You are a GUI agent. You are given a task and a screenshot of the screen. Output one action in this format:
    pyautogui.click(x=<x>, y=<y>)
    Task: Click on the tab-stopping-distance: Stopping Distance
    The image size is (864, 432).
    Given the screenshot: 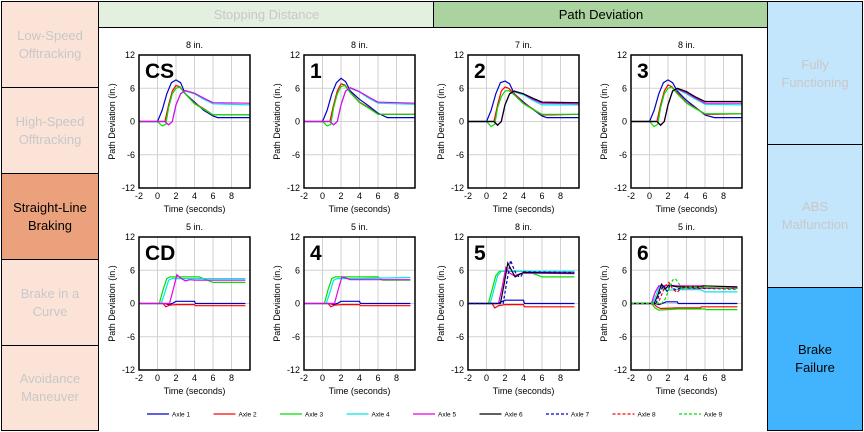 What is the action you would take?
    pyautogui.click(x=266, y=14)
    